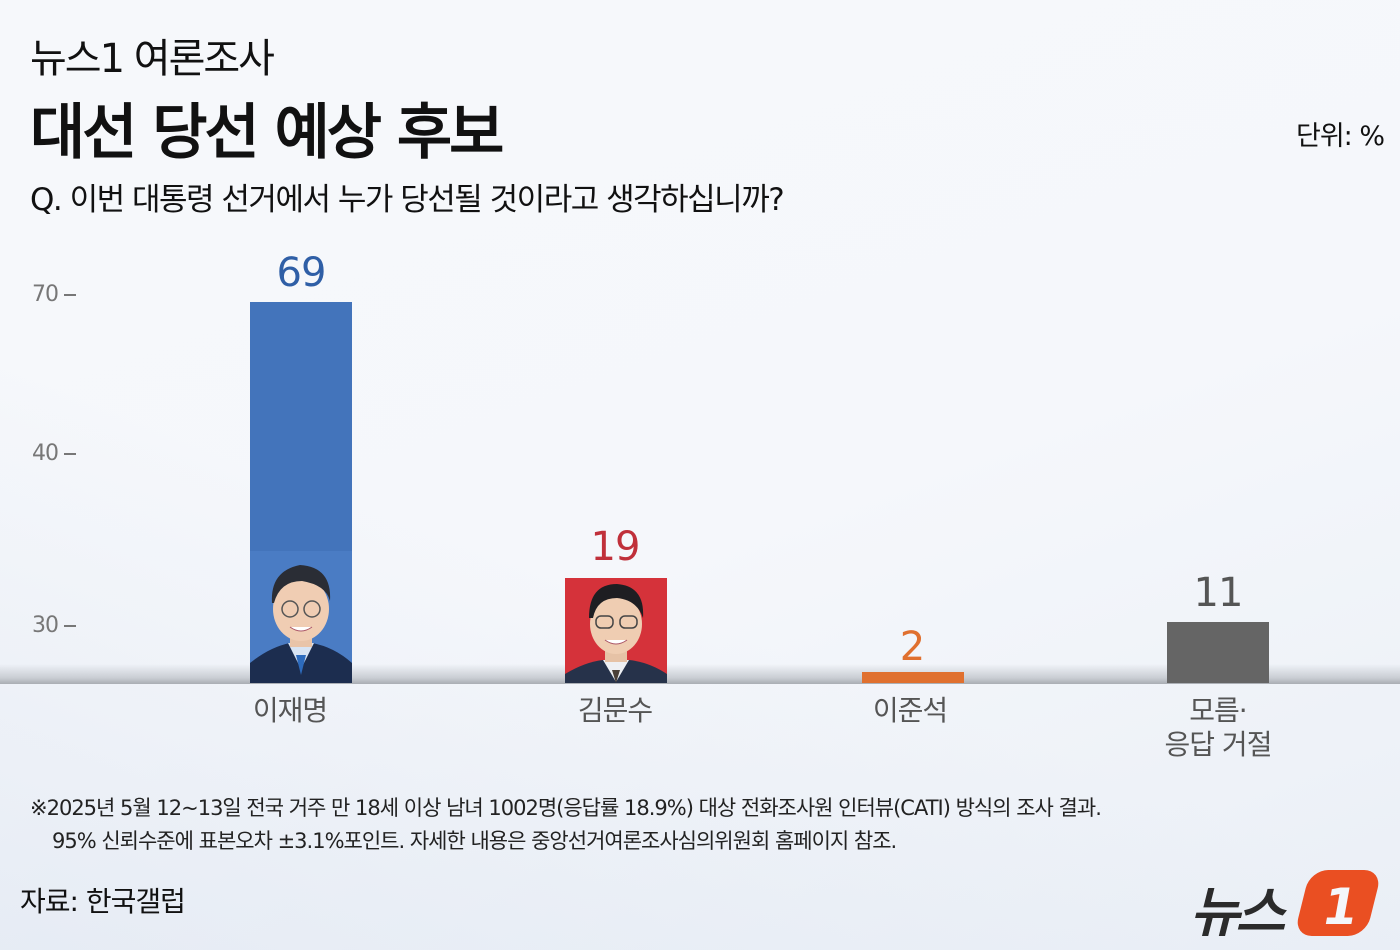  Describe the element at coordinates (290, 710) in the screenshot. I see `category-label-lee-jae-myung: 이재명` at that location.